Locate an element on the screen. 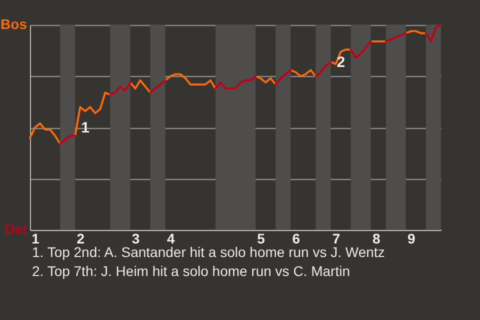 The width and height of the screenshot is (480, 320). text: Bos is located at coordinates (14, 24).